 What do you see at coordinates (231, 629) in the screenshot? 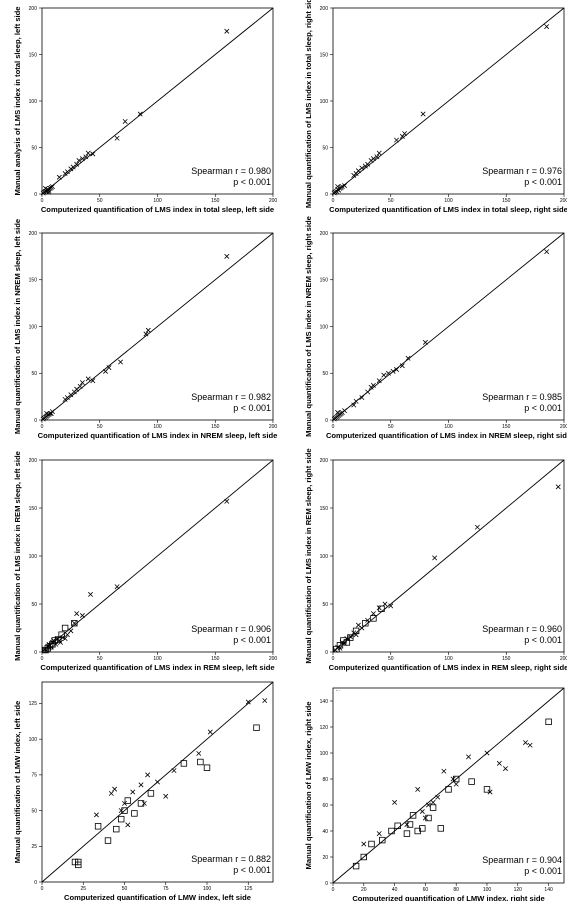
I see `spearman-r-label: Spearman r = 0.906` at bounding box center [231, 629].